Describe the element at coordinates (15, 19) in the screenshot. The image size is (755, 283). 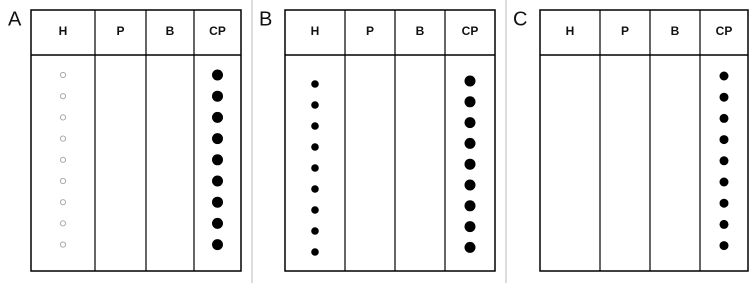
I see `panel-label: A` at that location.